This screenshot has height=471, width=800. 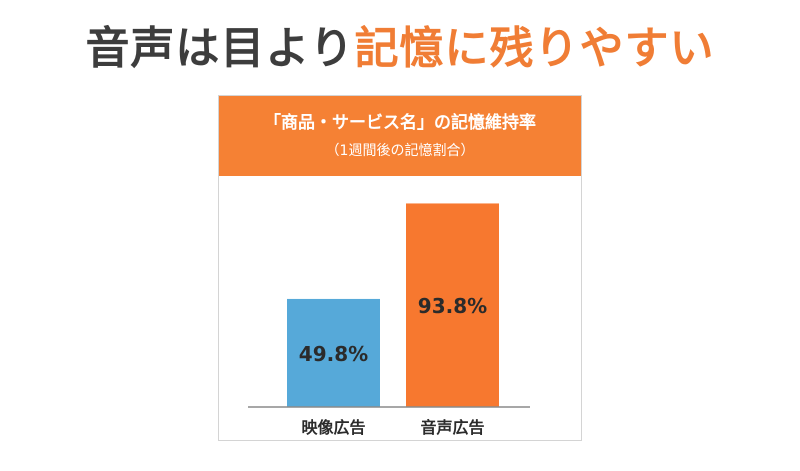 I want to click on headline-lead: 音声は目より, so click(x=220, y=48).